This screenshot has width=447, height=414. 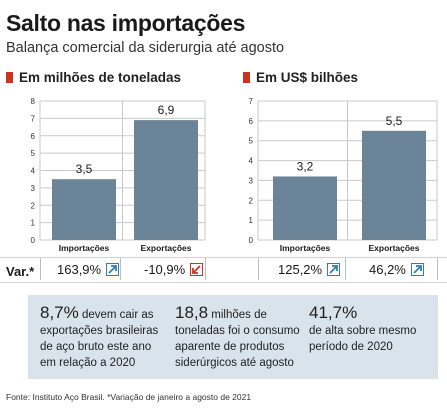 I want to click on variation-value: 125,2%, so click(x=300, y=269).